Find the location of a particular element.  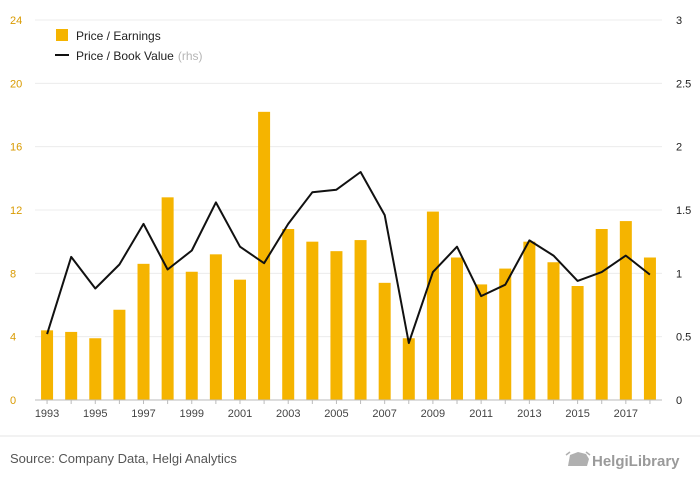

y-left-tick-label: 4 is located at coordinates (13, 338).